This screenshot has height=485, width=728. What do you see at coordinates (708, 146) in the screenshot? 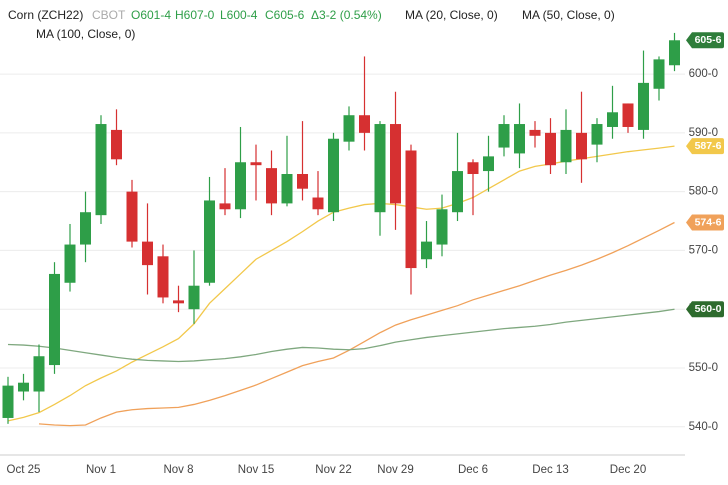
I see `price-tag-label: 587-6` at bounding box center [708, 146].